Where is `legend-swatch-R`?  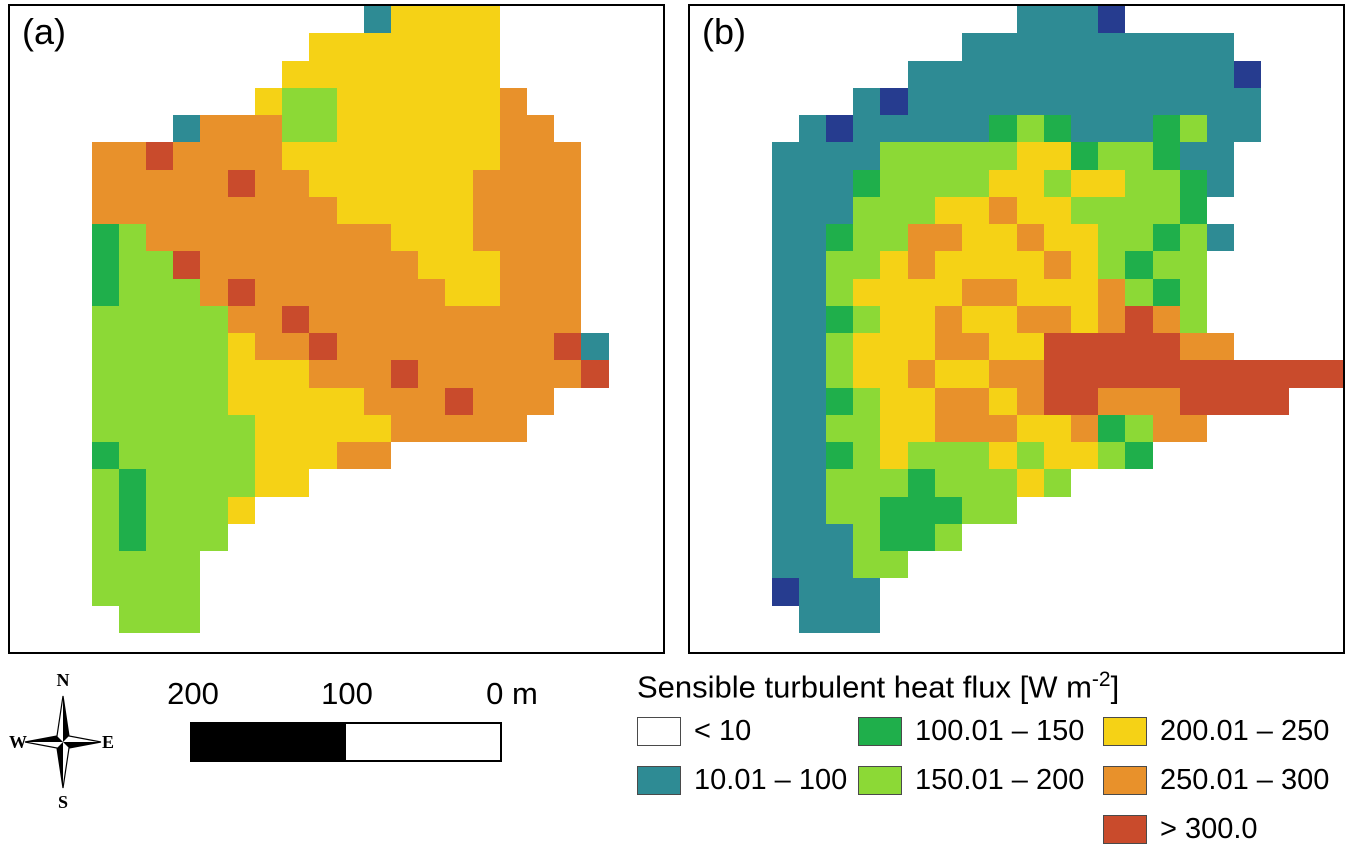
legend-swatch-R is located at coordinates (1125, 829).